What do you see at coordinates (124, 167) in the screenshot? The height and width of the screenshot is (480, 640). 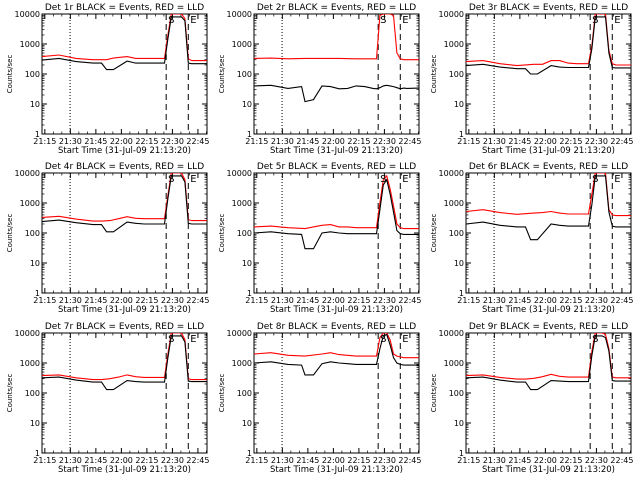 I see `panel-title: Det 4r BLACK = Events, RED = LLD` at bounding box center [124, 167].